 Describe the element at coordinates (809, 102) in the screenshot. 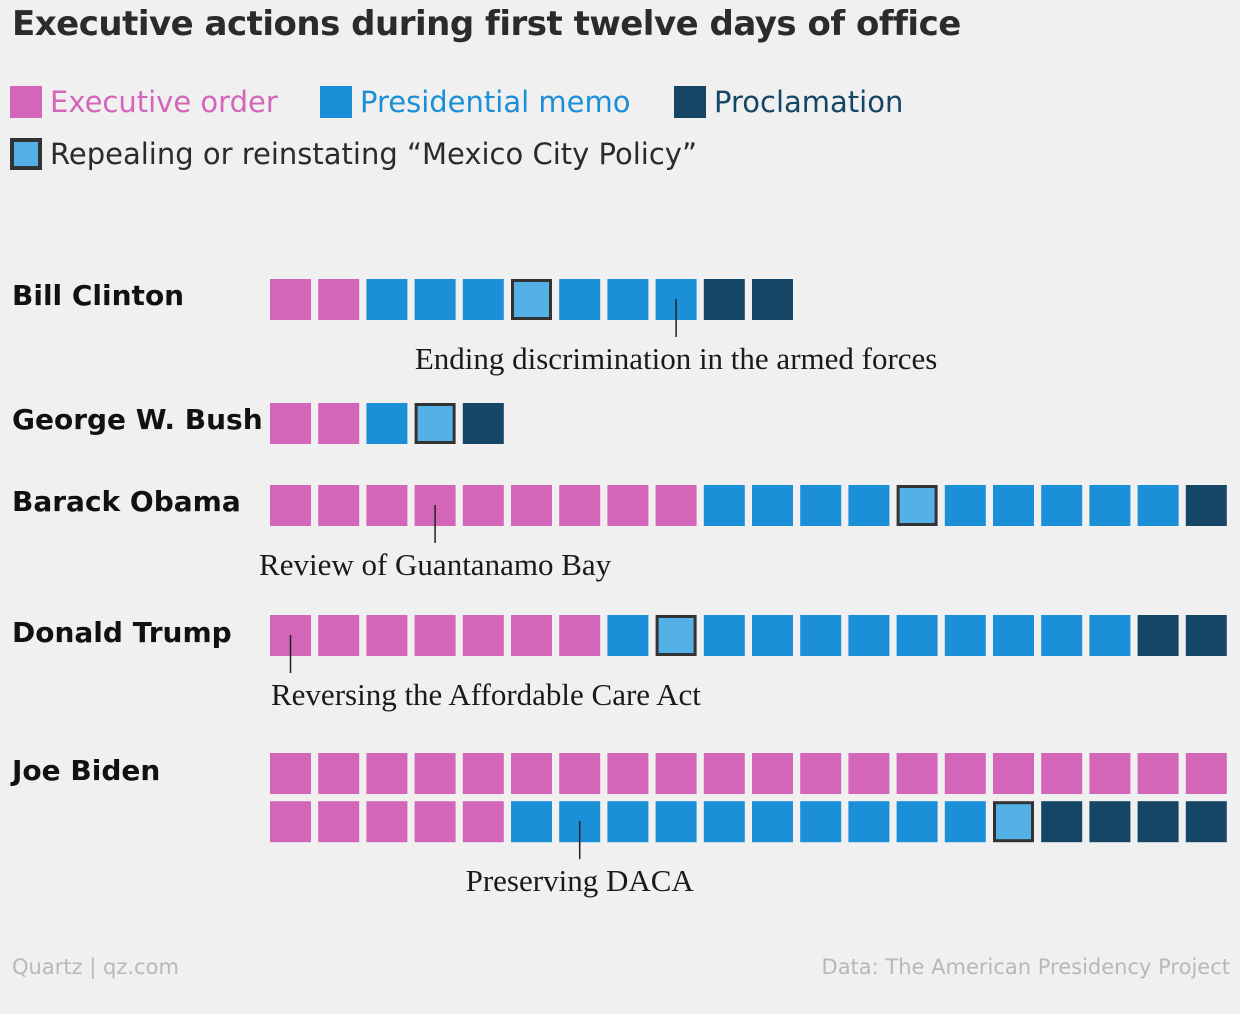

I see `legend-label: Proclamation` at that location.